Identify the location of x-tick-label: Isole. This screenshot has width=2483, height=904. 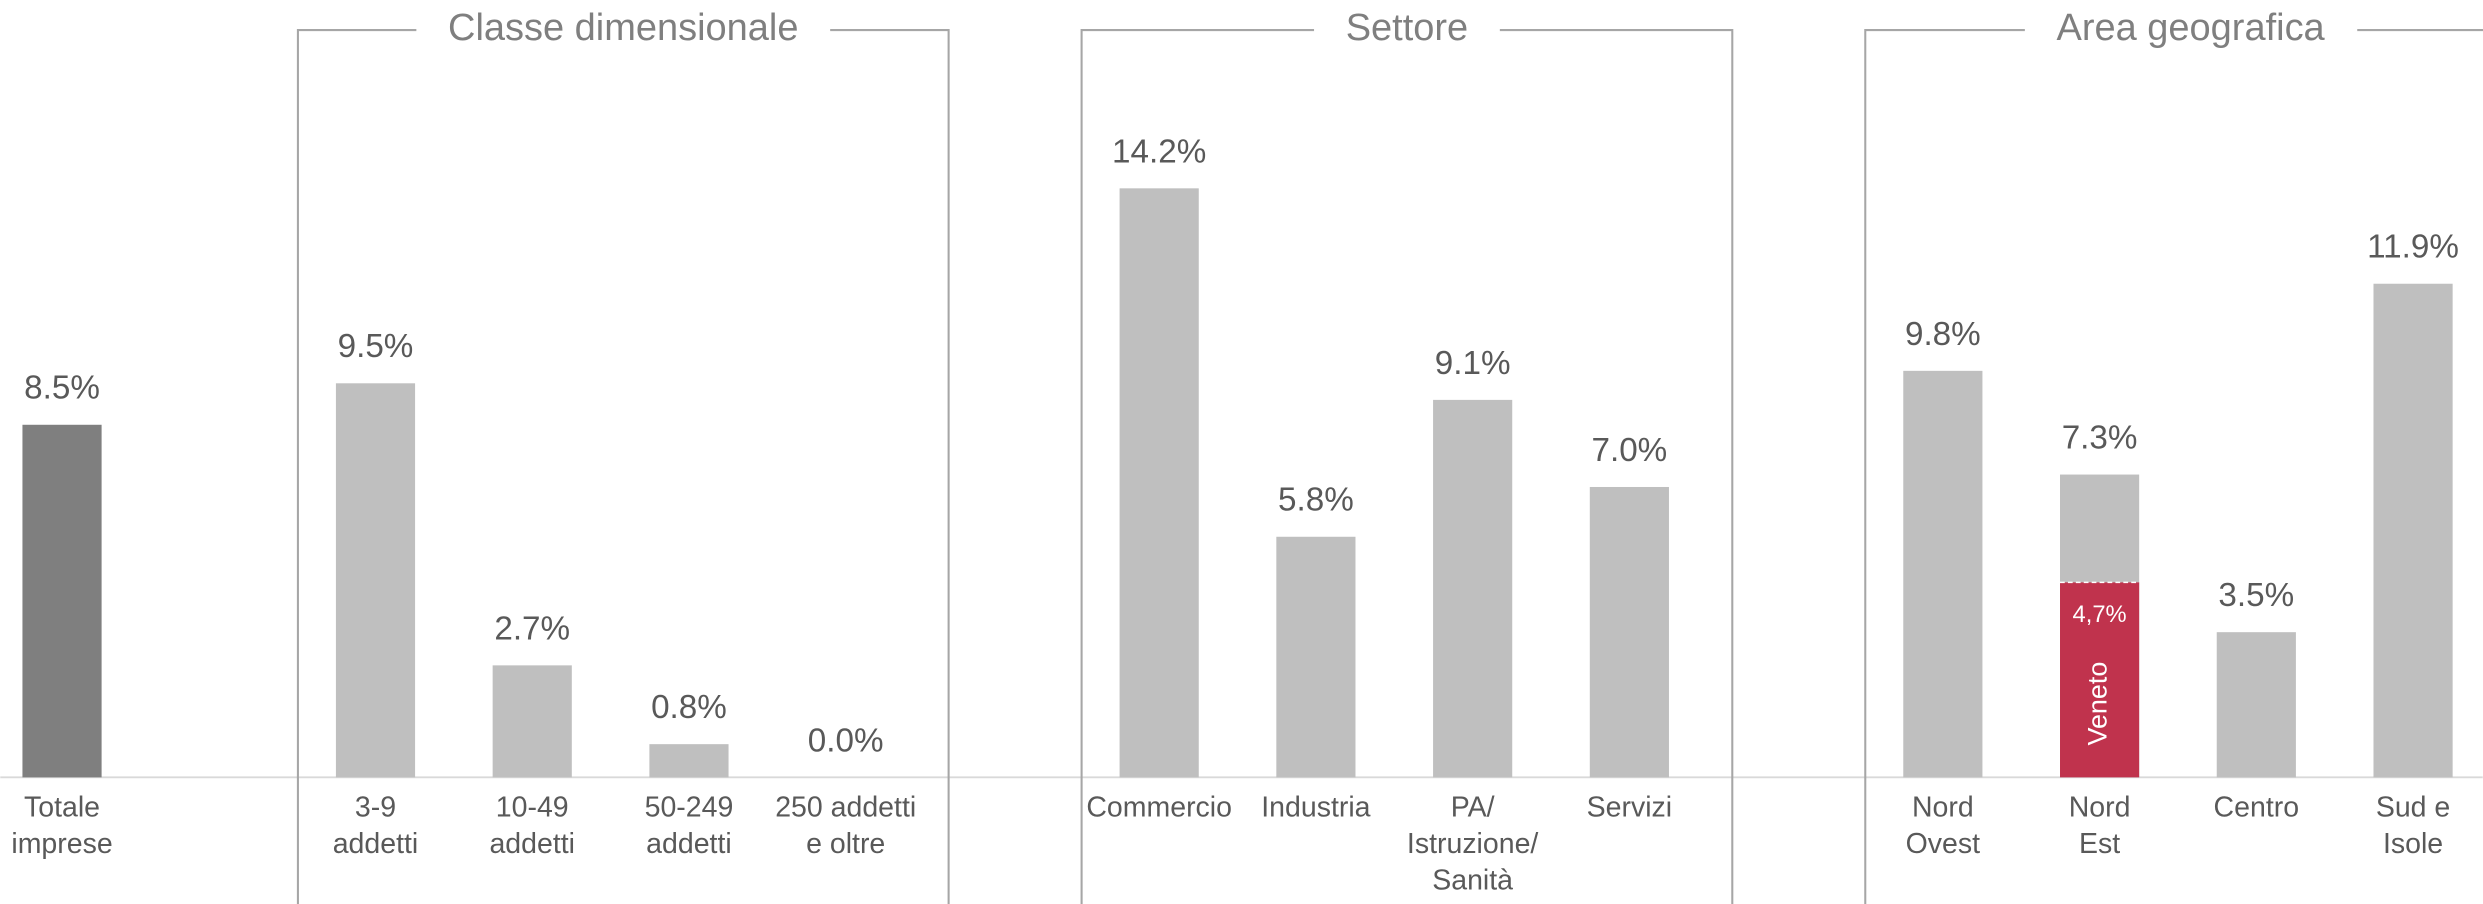
(2413, 844).